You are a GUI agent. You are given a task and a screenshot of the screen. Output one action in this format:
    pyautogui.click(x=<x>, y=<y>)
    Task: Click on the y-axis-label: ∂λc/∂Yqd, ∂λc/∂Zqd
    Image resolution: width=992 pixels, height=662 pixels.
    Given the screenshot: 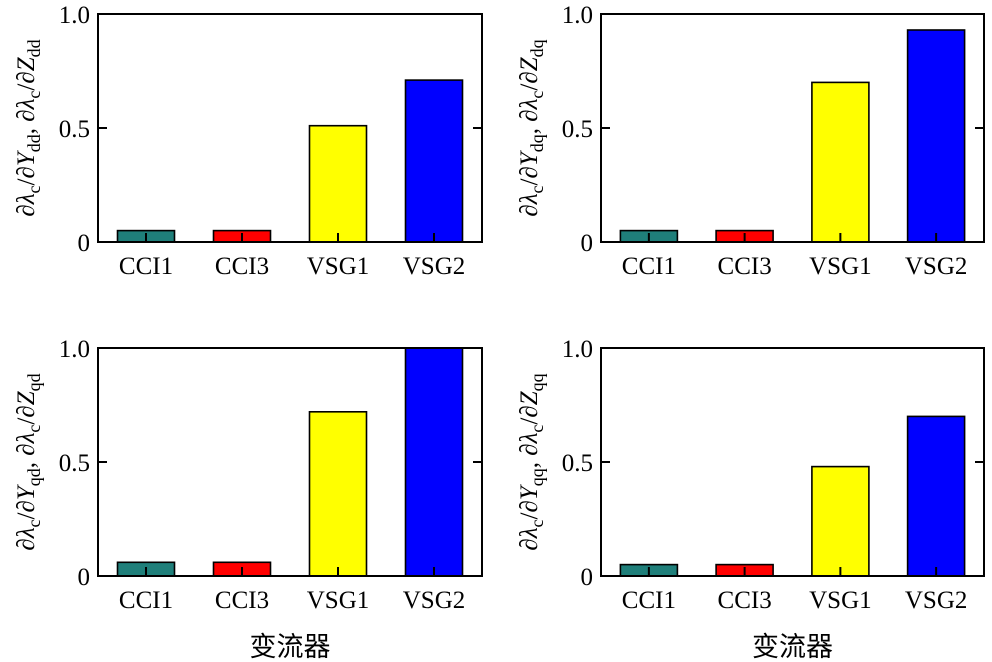 What is the action you would take?
    pyautogui.click(x=28, y=461)
    